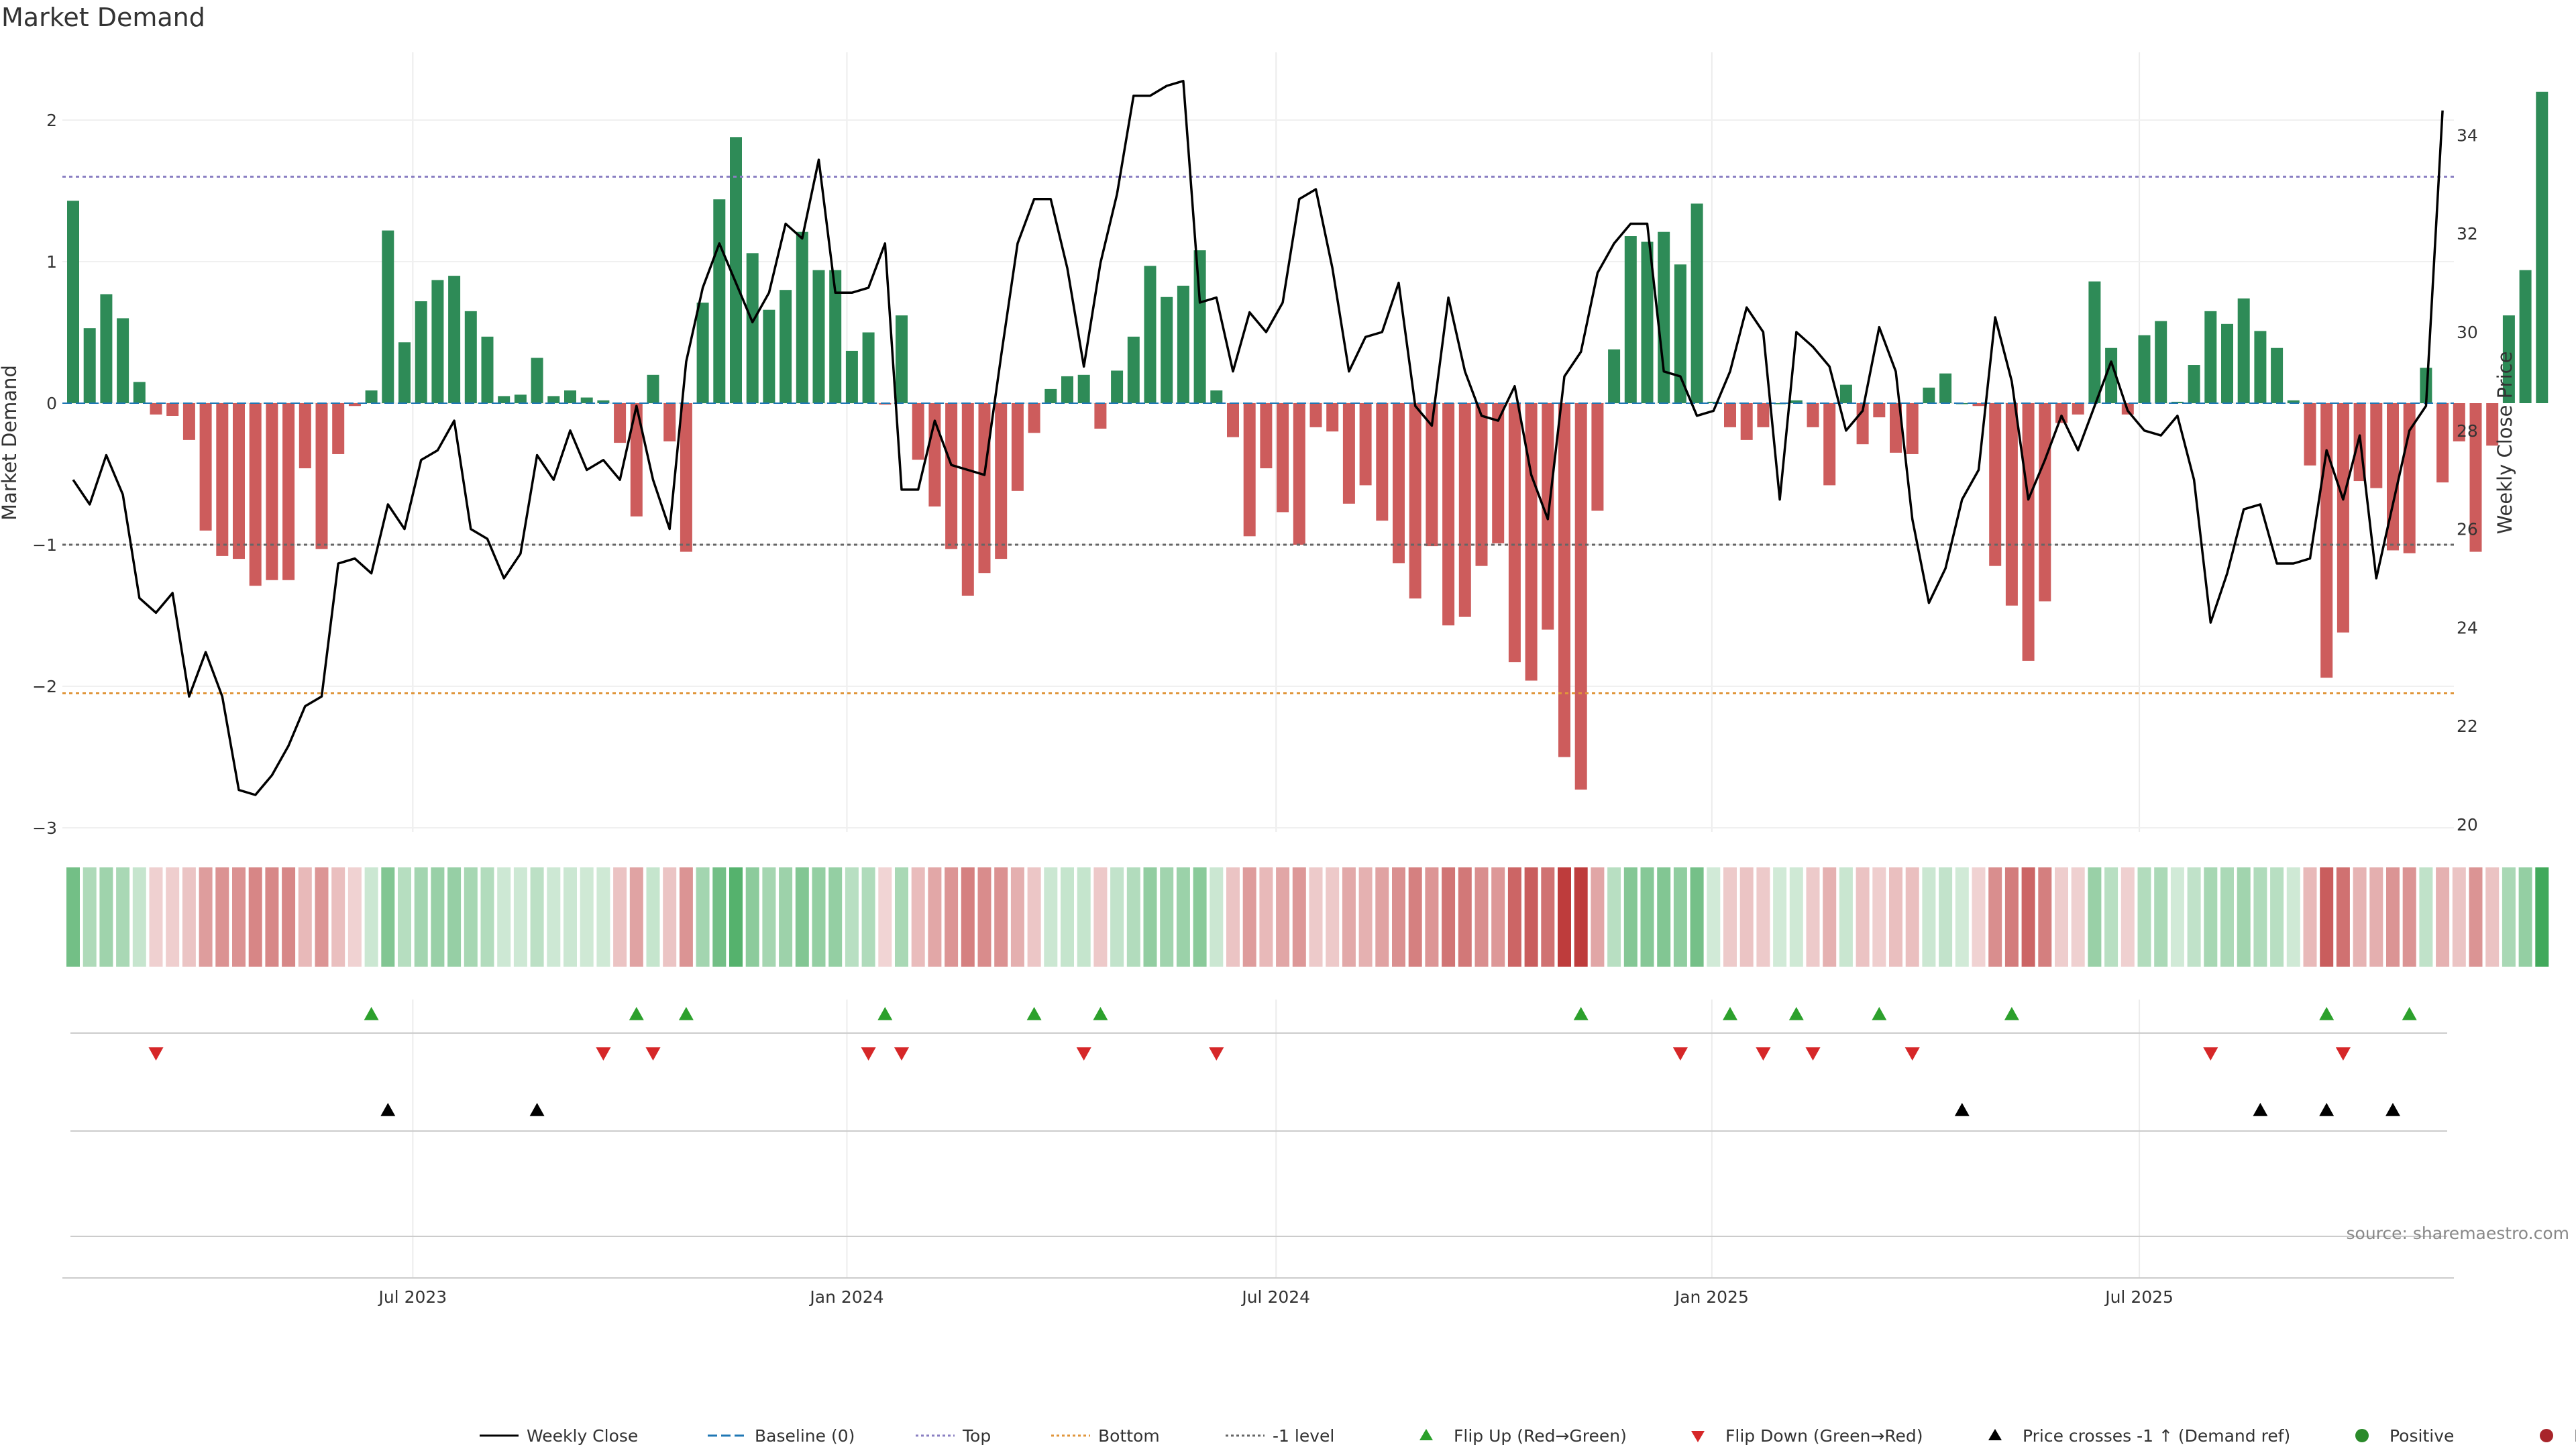 The height and width of the screenshot is (1449, 2576). I want to click on source-note: source: sharemaestro.com, so click(2458, 1233).